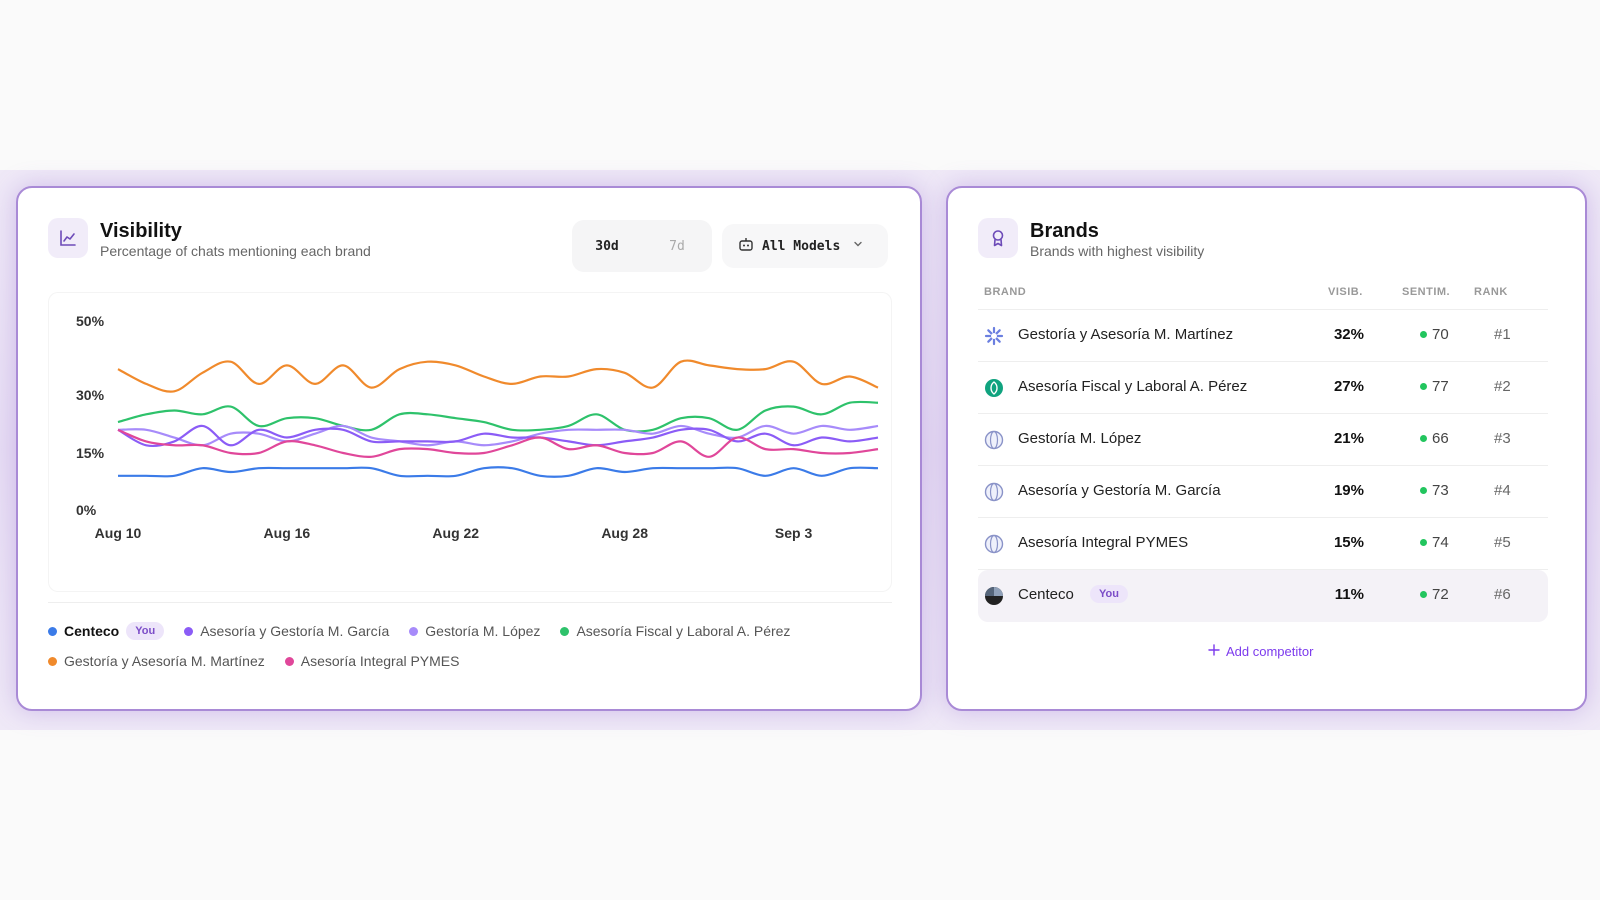 Image resolution: width=1600 pixels, height=900 pixels. I want to click on legend-item-martinez: Gestoría y Asesoría M. Martínez, so click(156, 661).